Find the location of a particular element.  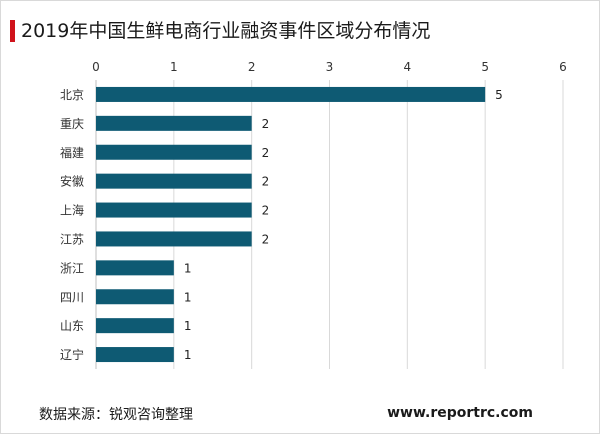

category-label: 江苏 is located at coordinates (72, 239).